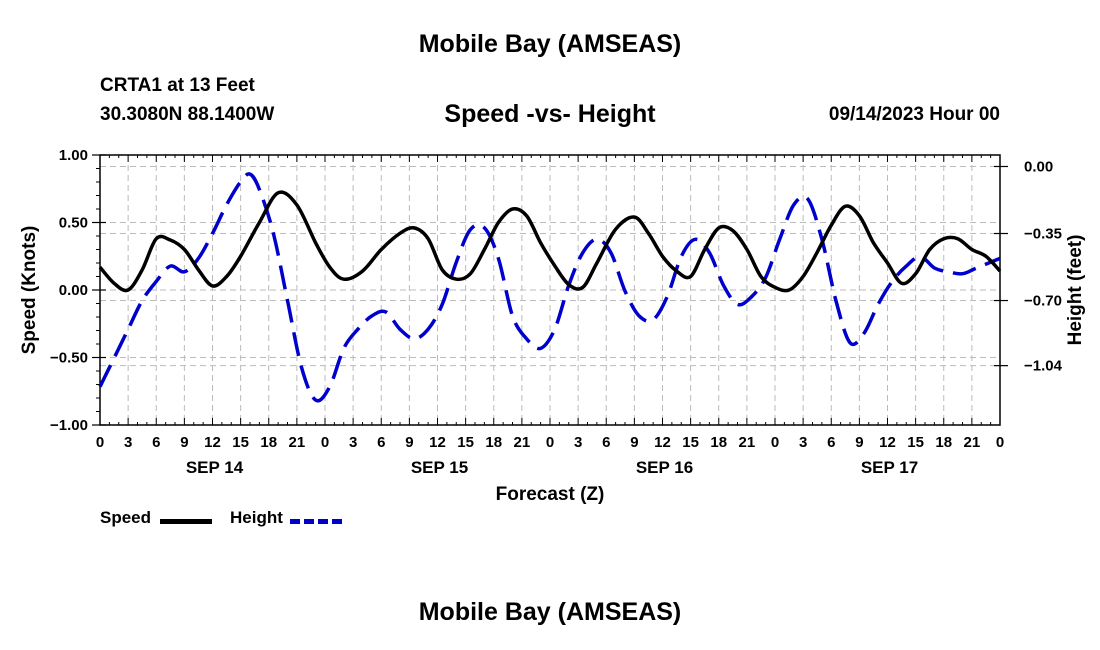 This screenshot has height=650, width=1100. I want to click on chart-title: Mobile Bay (AMSEAS), so click(550, 44).